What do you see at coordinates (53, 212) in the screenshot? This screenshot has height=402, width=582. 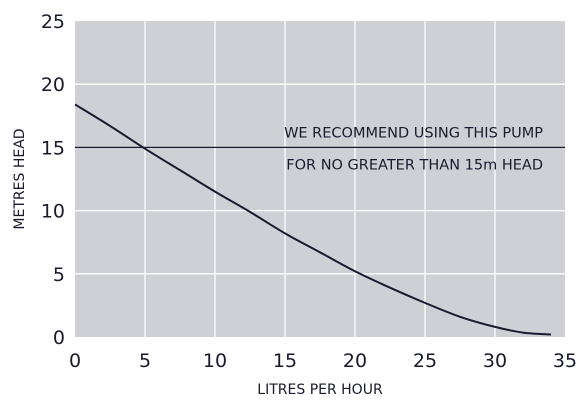 I see `y-tick-10: 10` at bounding box center [53, 212].